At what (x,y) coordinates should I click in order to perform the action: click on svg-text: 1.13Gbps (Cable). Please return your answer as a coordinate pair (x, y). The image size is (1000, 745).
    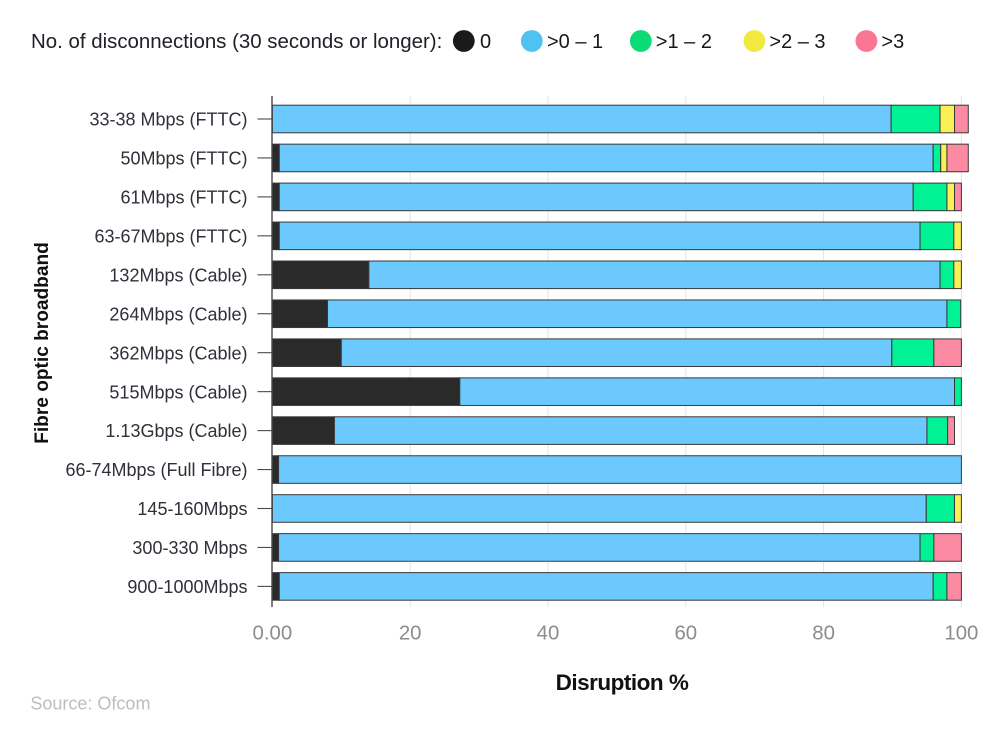
    Looking at the image, I should click on (176, 431).